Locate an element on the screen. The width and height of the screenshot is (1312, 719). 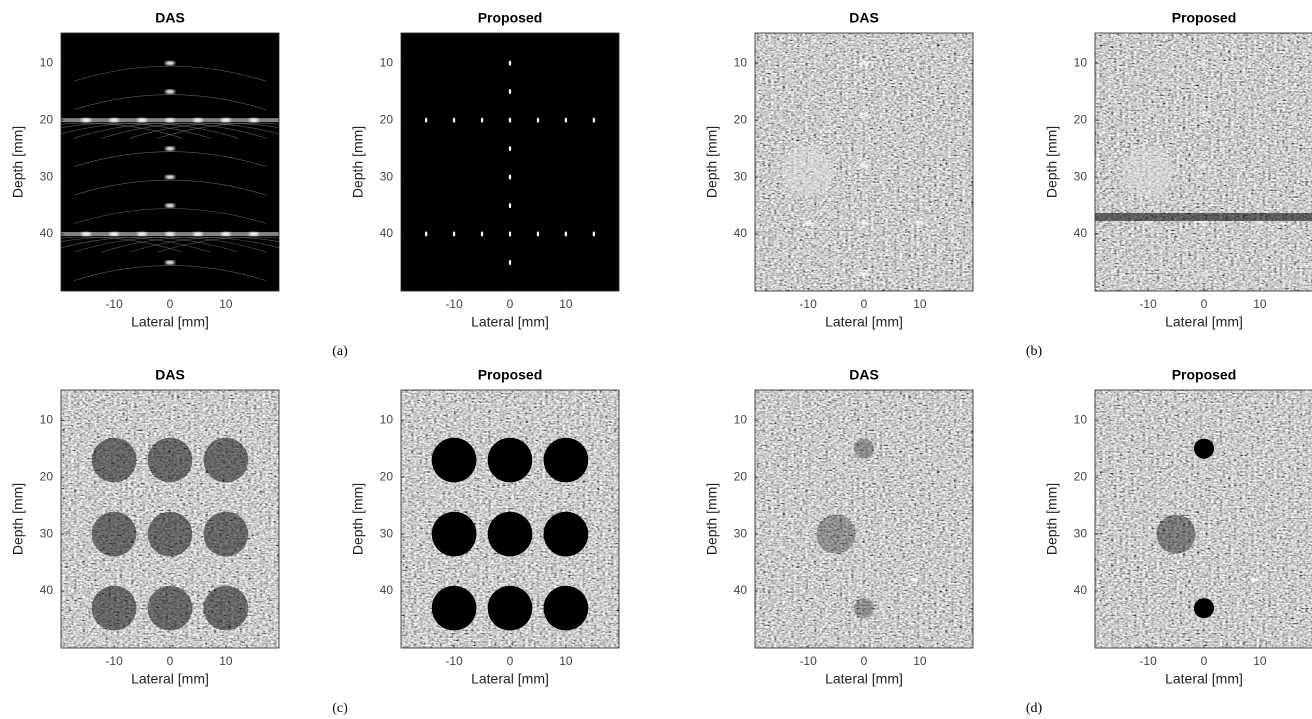
background is located at coordinates (170, 162).